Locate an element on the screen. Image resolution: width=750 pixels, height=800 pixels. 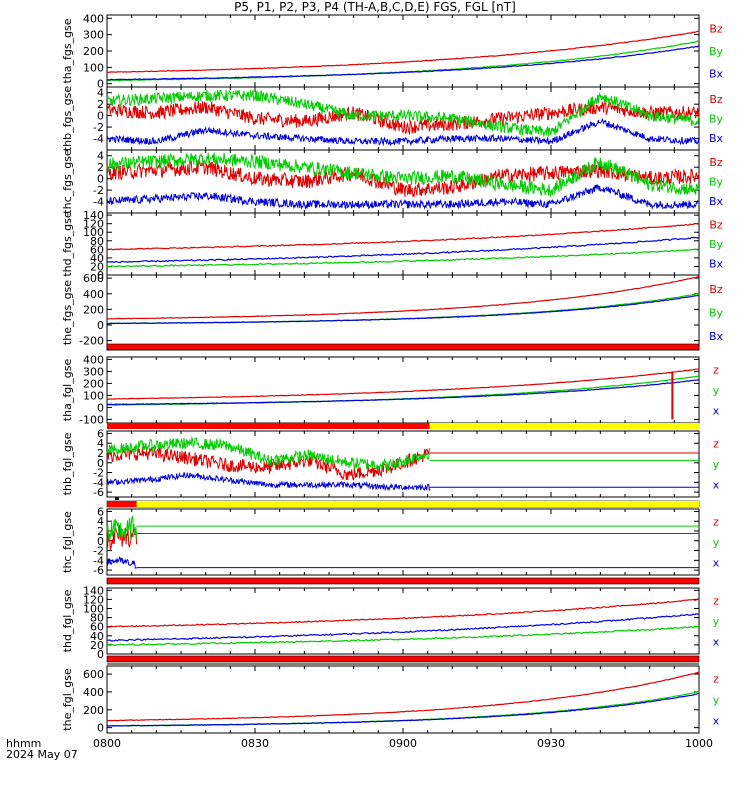
panel-the_fgs_gse: 600 400 200 0 -200 the_fgs_gse Bz By Bx is located at coordinates (392, 311).